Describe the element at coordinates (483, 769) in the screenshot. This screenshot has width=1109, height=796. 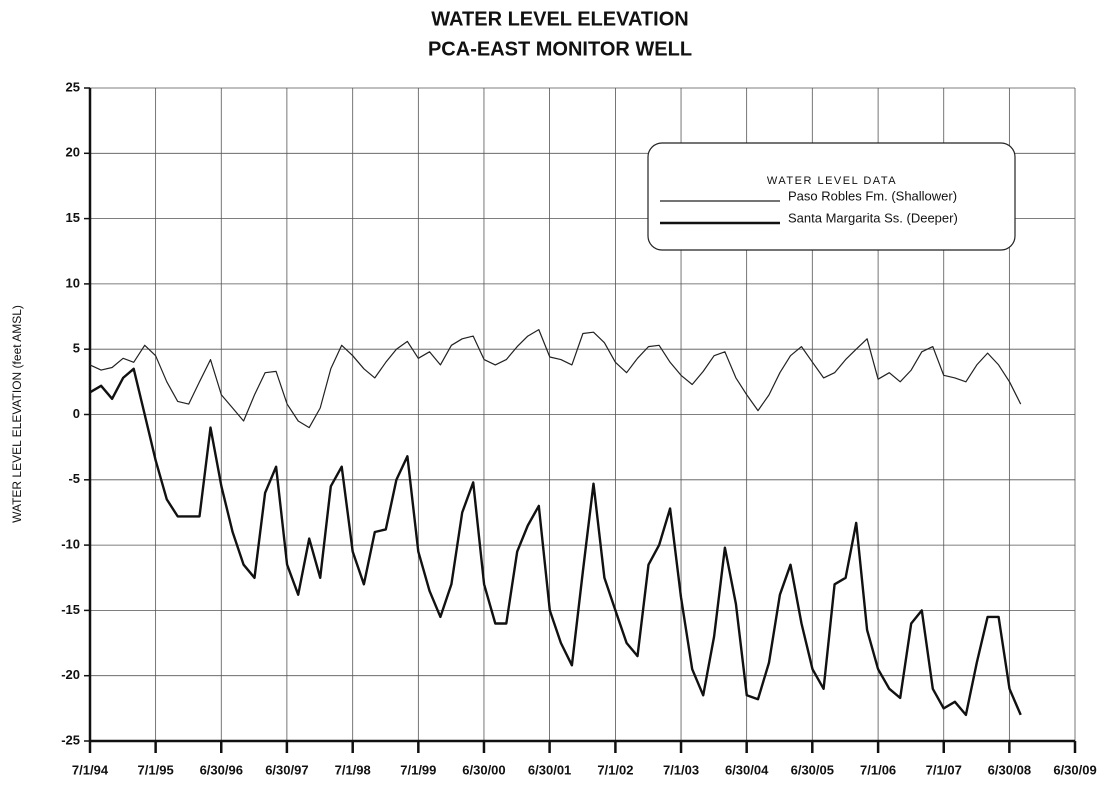
I see `x-tick-label: 6/30/00` at that location.